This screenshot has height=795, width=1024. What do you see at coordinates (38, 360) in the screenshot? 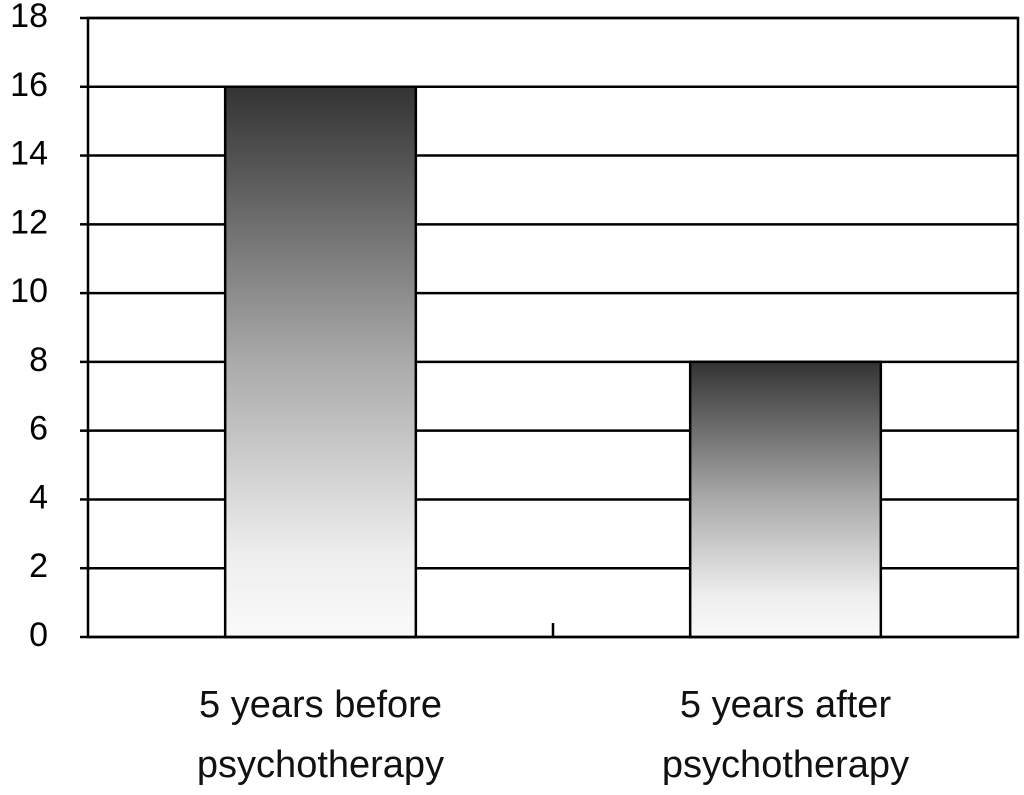
I see `y-tick-label: 8` at bounding box center [38, 360].